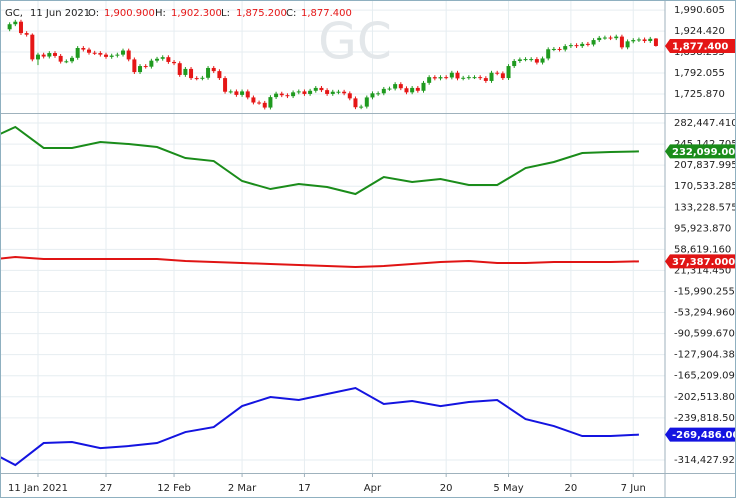  I want to click on x-tick-label: 2 Mar, so click(242, 488).